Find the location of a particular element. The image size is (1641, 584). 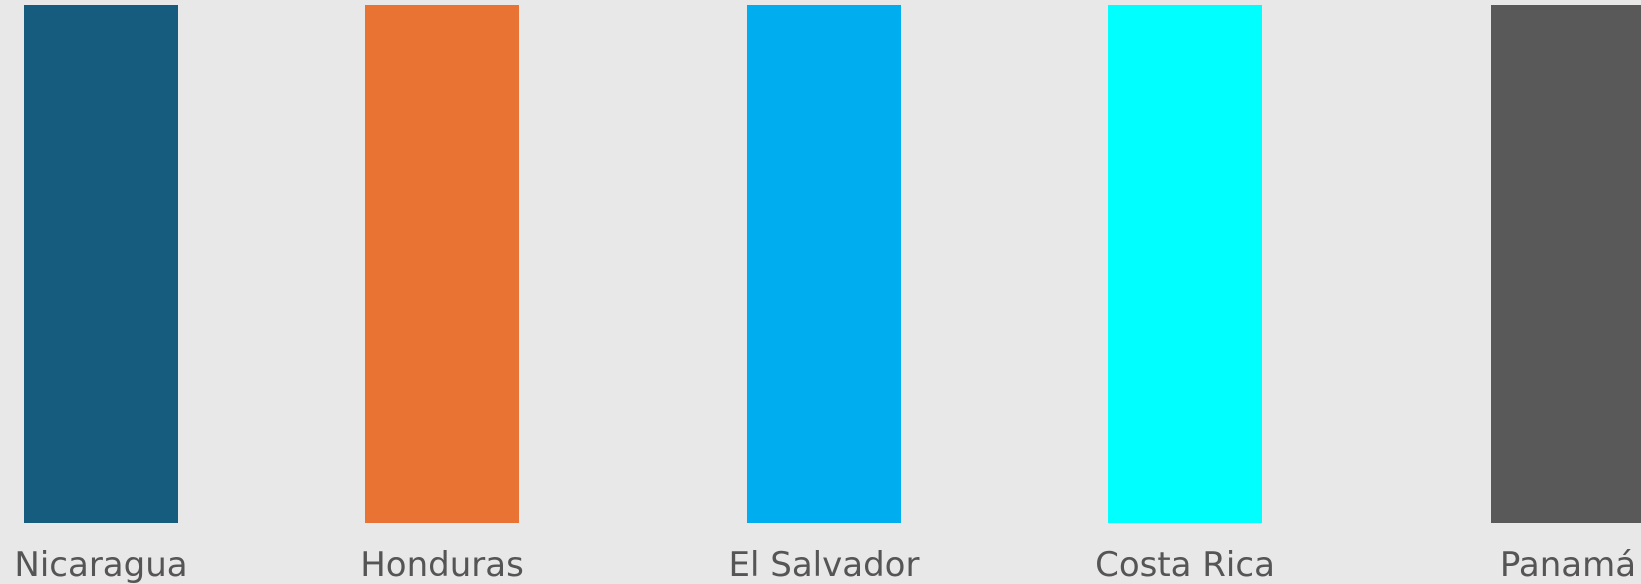

bar-el-salvador is located at coordinates (824, 264).